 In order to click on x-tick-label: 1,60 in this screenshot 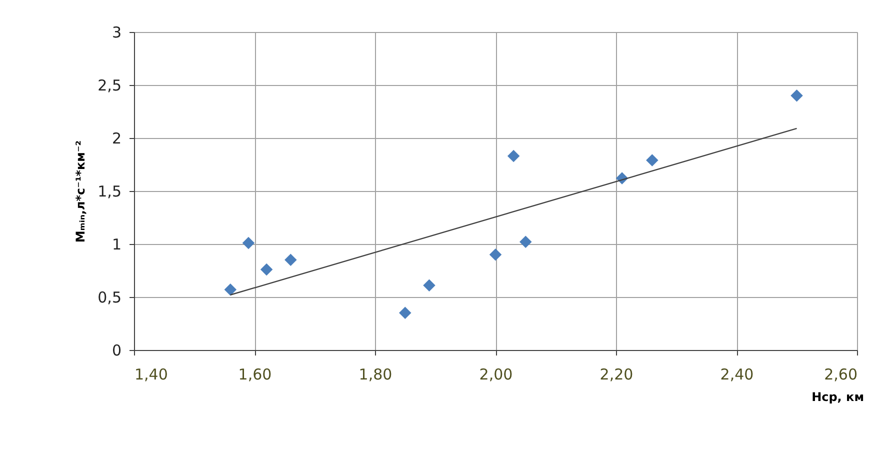, I will do `click(255, 375)`.